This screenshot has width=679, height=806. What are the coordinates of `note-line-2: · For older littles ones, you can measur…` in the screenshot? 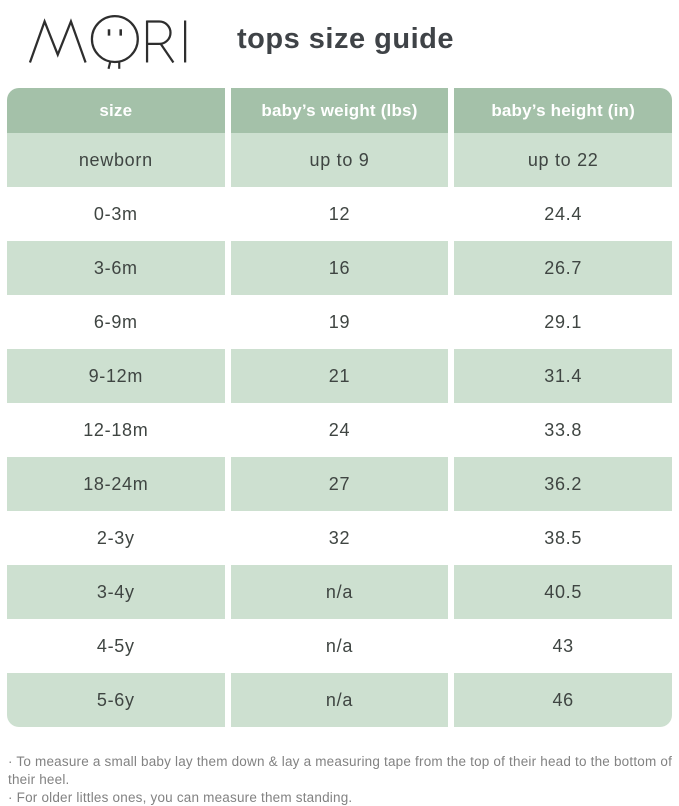 It's located at (180, 797).